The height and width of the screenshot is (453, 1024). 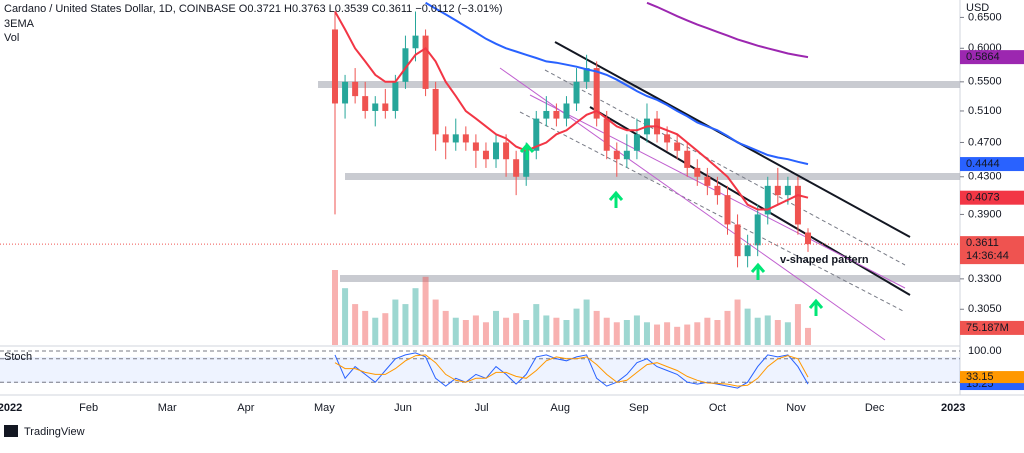 What do you see at coordinates (985, 142) in the screenshot?
I see `y-tick-label: 0.4700` at bounding box center [985, 142].